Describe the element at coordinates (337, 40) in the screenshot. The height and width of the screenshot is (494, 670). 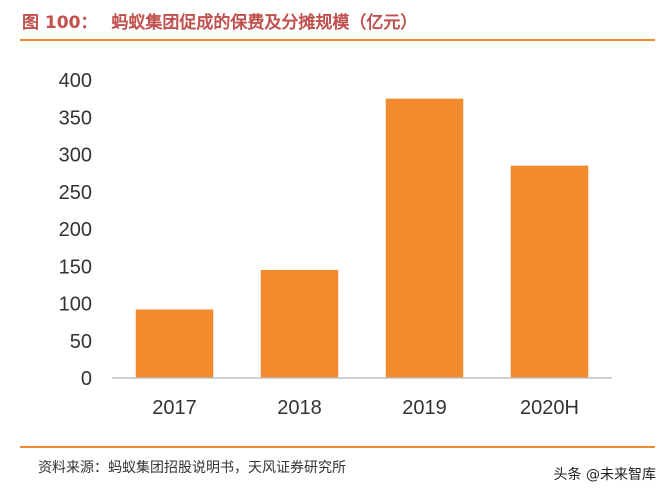
I see `top-divider` at that location.